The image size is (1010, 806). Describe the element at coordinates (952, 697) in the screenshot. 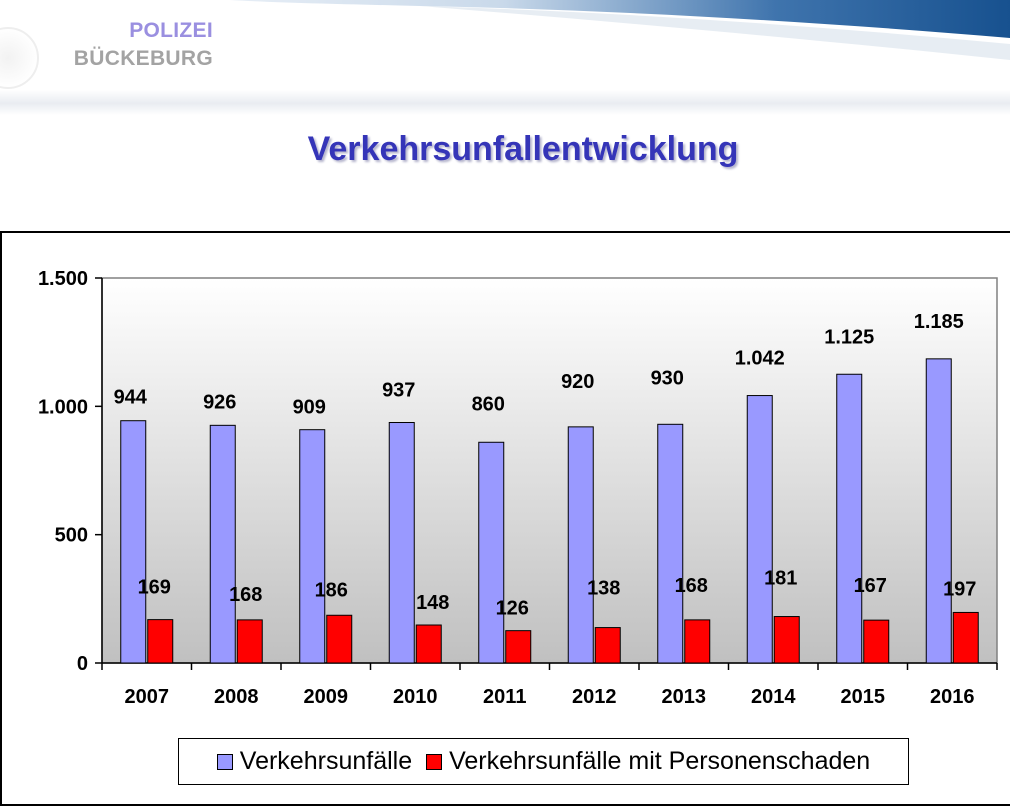

I see `x-tick-label: 2016` at that location.